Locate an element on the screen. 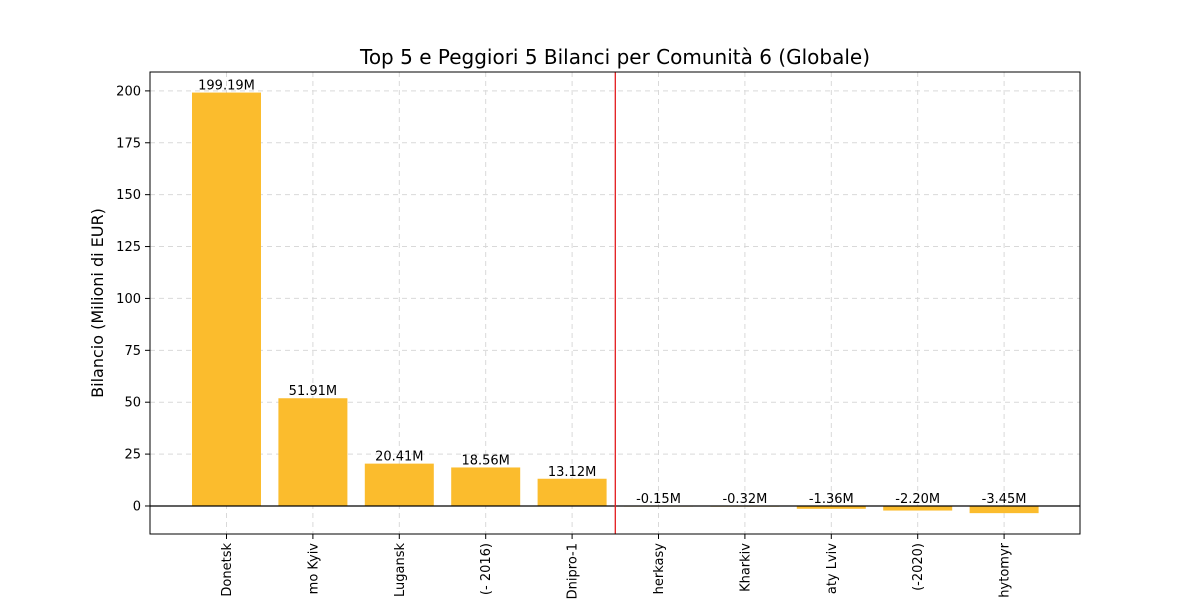  y-tick-label: 50 is located at coordinates (132, 403).